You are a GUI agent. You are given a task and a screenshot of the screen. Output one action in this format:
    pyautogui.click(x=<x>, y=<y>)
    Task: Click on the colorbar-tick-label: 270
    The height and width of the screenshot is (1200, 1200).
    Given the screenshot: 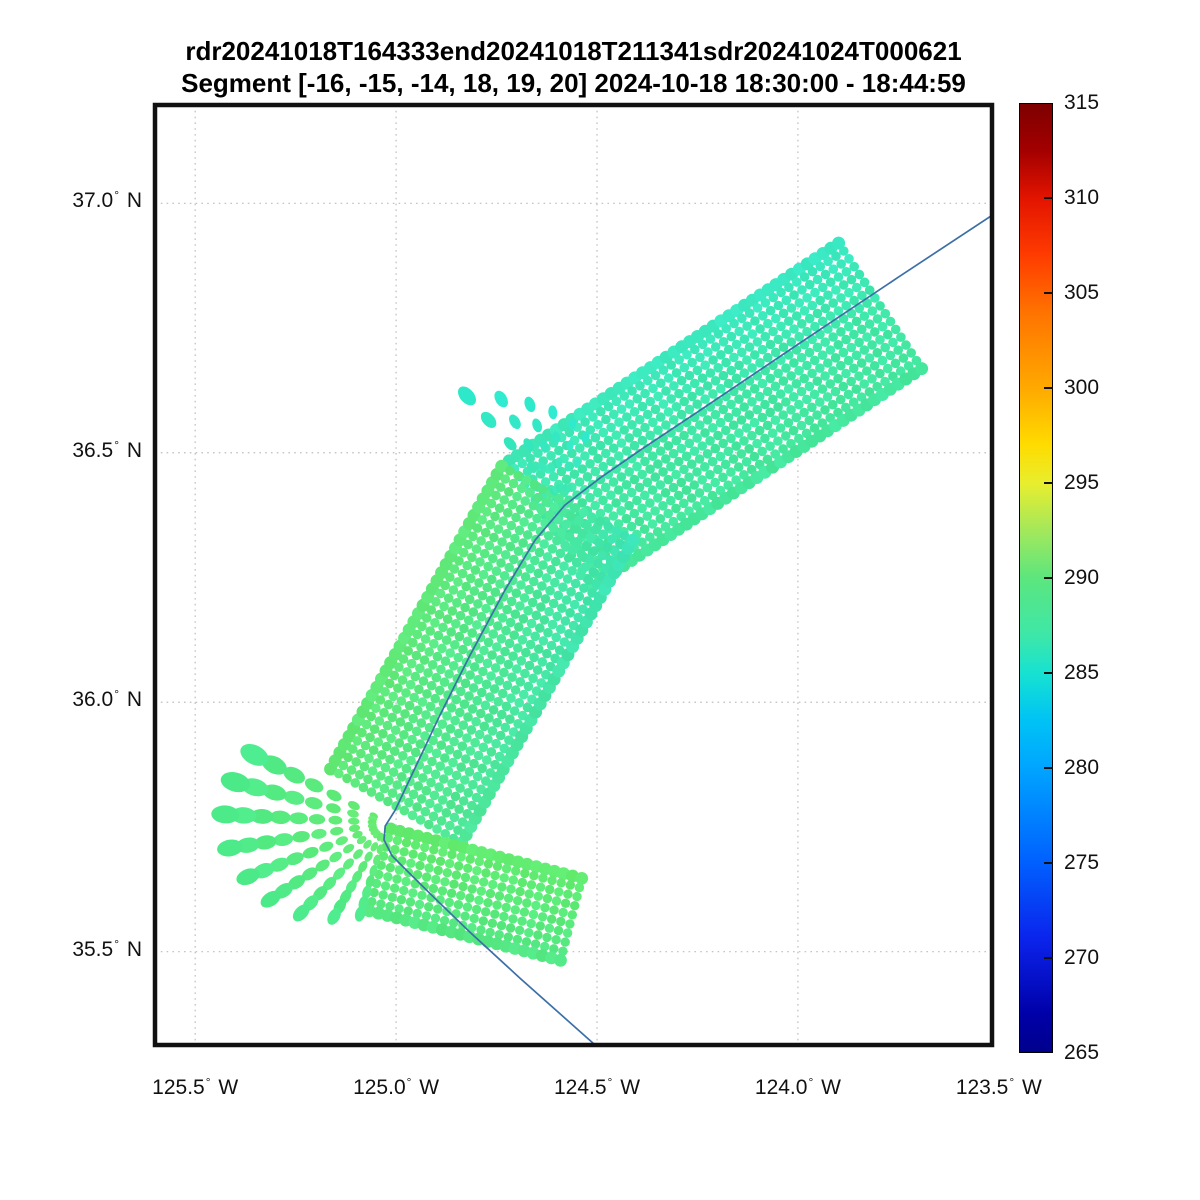 What is the action you would take?
    pyautogui.click(x=1082, y=957)
    